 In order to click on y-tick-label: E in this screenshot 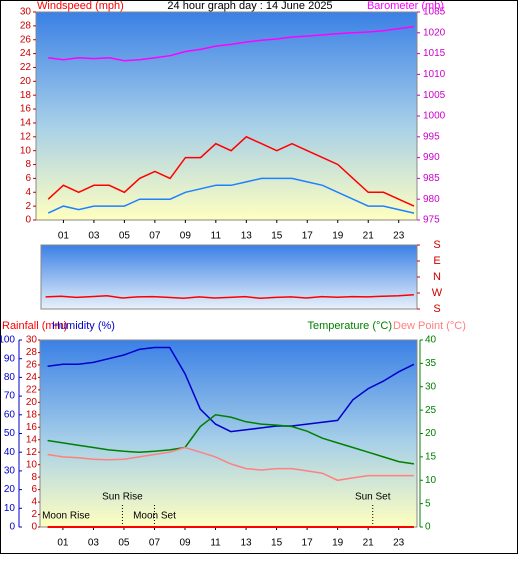, I will do `click(436, 261)`.